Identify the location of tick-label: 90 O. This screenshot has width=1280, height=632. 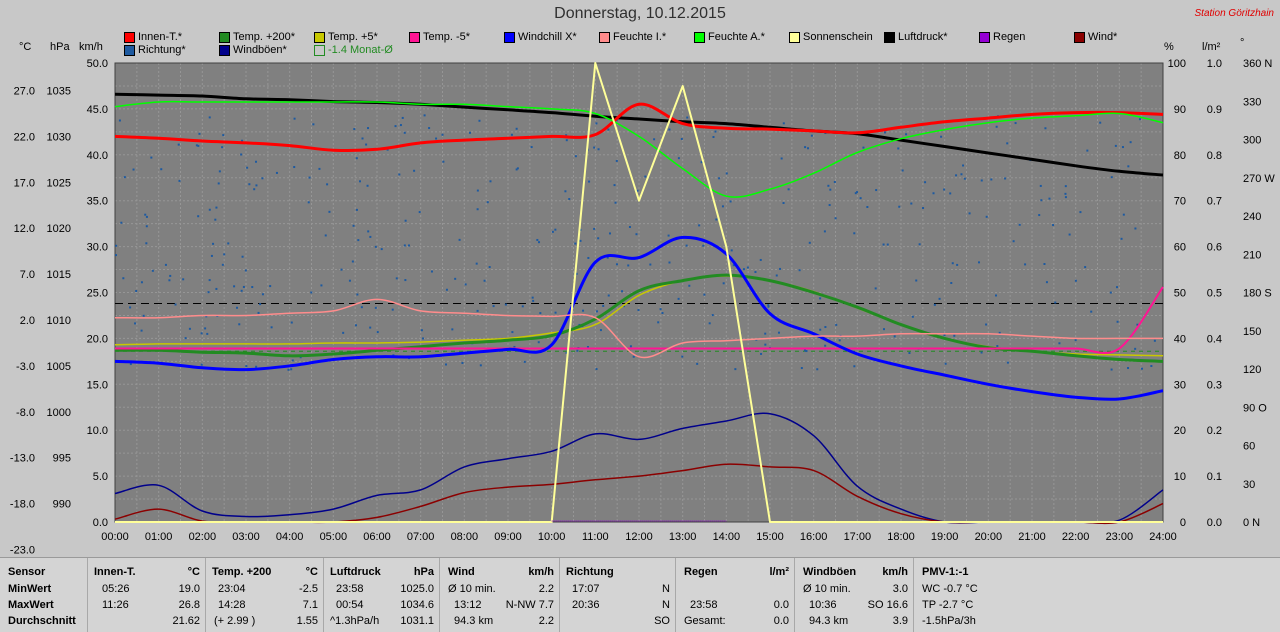
(1255, 408).